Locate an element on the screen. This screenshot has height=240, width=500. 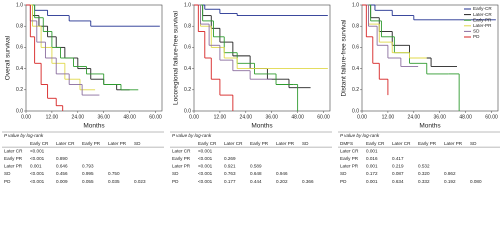
x-tick-label: 60.00 is located at coordinates (491, 117).